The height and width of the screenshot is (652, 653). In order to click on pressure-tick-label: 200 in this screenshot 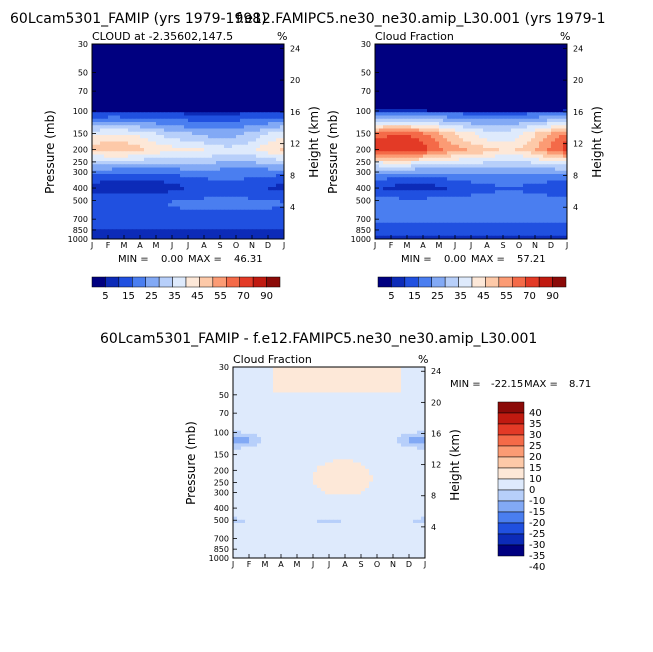, I will do `click(80, 149)`.